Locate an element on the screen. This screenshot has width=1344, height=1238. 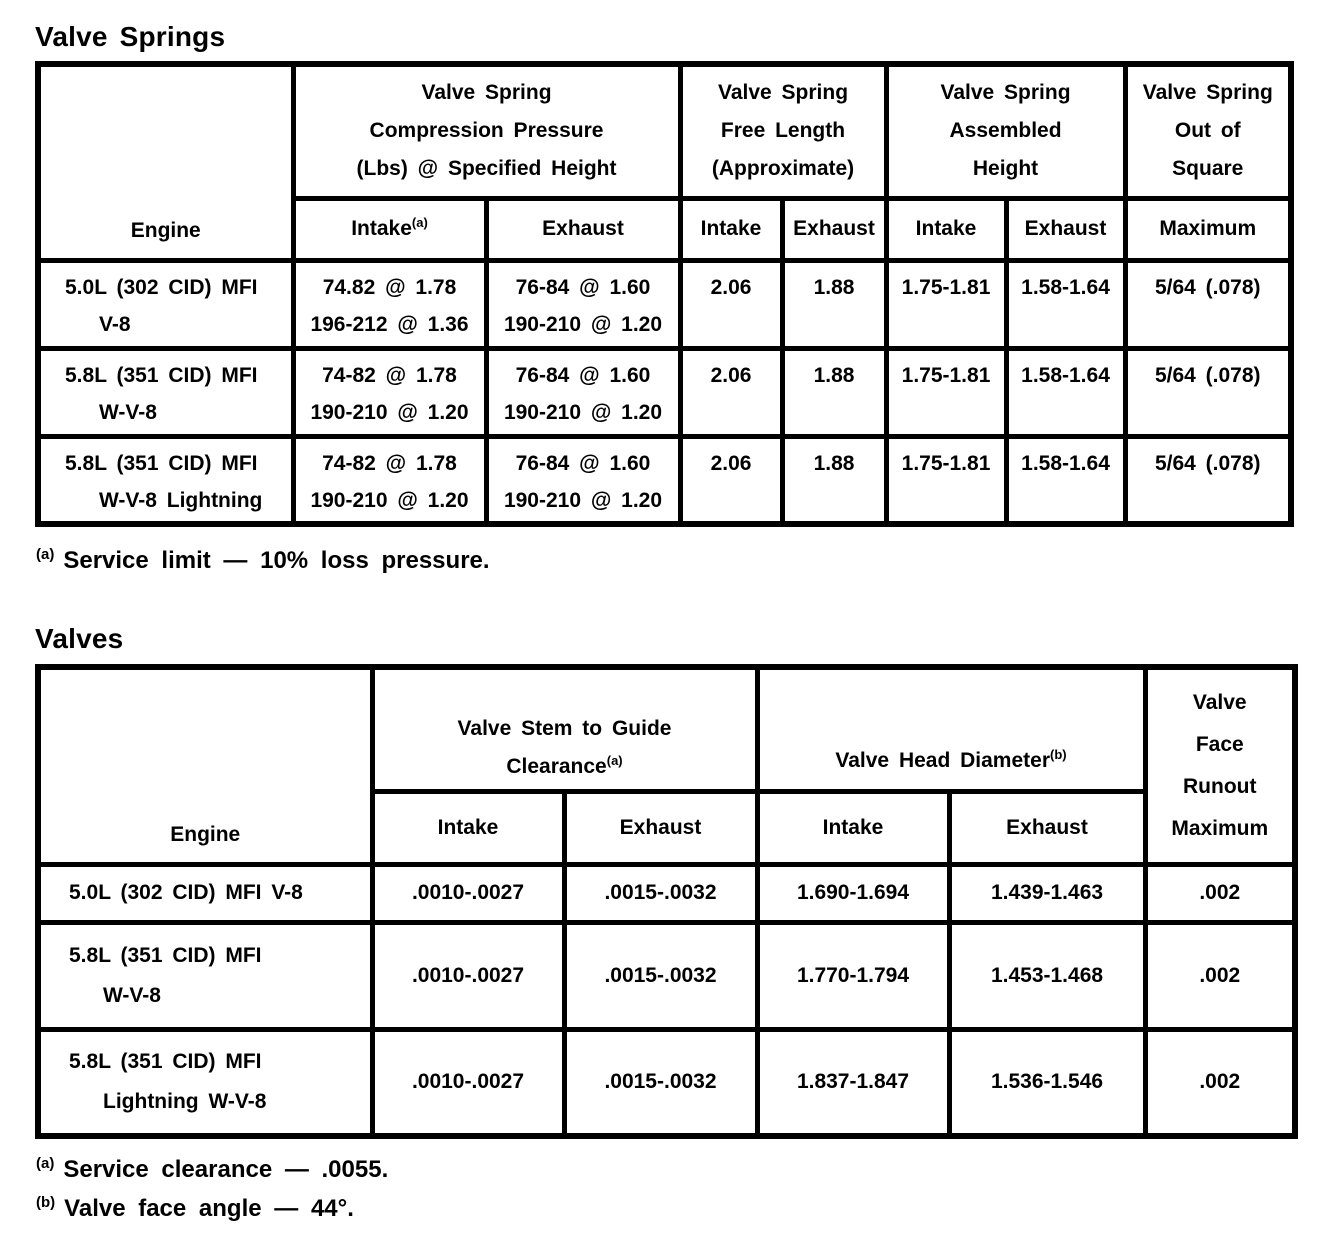
cell-head-intake: 1.770-1.794 is located at coordinates (853, 975).